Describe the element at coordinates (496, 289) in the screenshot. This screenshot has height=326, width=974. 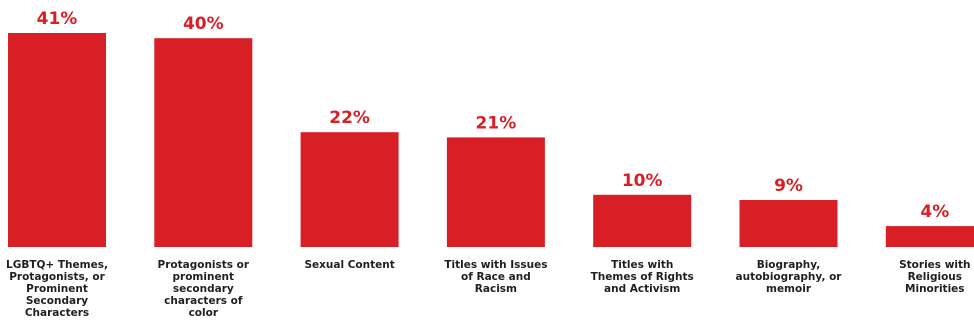
I see `category-label-line: Racism` at that location.